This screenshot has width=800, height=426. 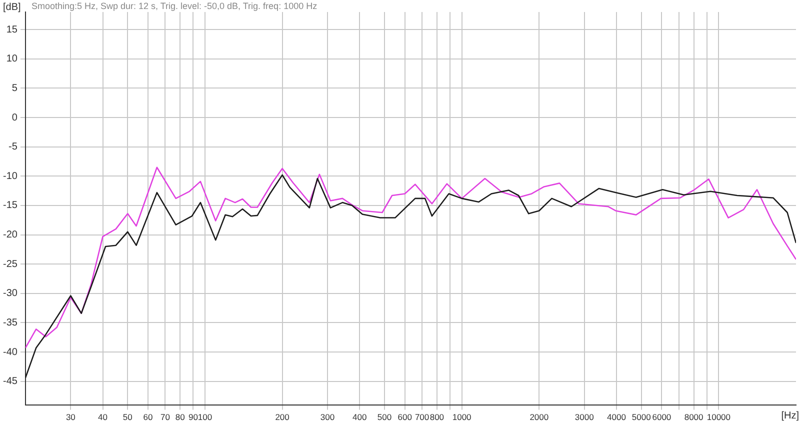 I want to click on x-tick-label: 100, so click(x=205, y=417).